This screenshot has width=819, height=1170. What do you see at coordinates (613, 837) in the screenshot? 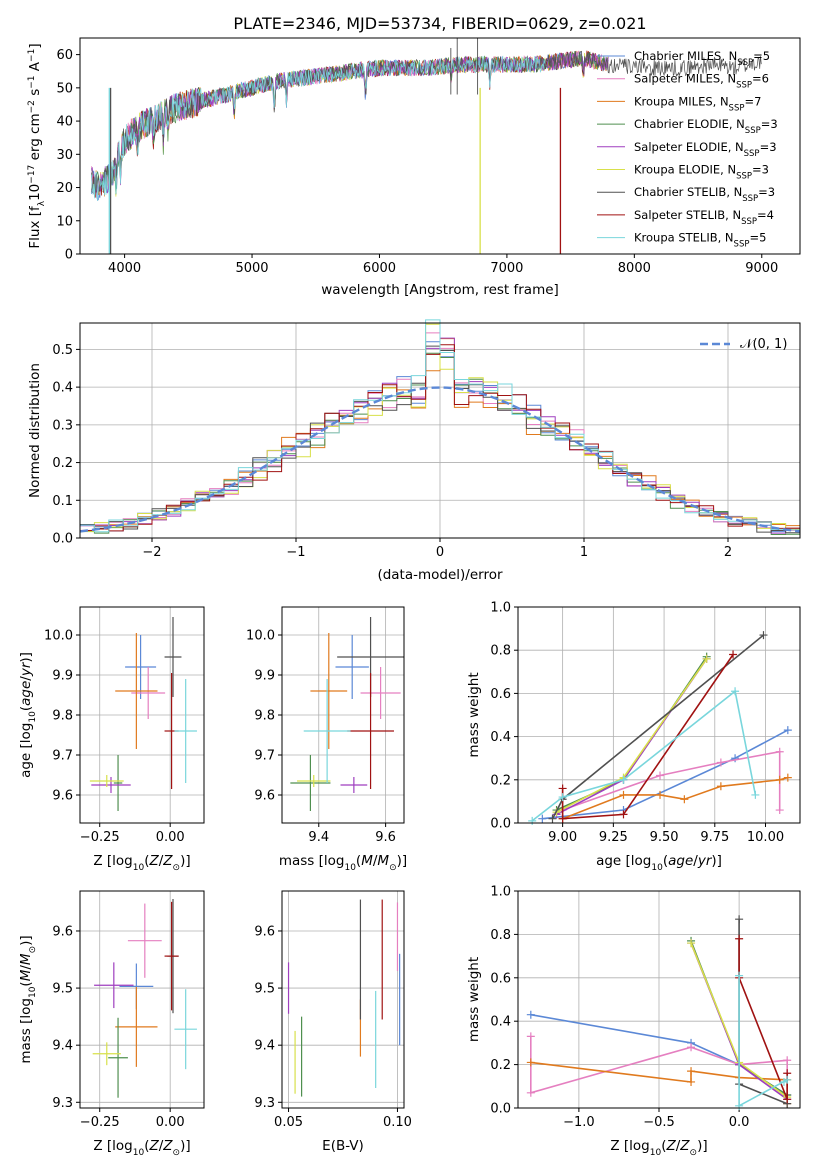
I see `x-tick-label: 9.25` at bounding box center [613, 837].